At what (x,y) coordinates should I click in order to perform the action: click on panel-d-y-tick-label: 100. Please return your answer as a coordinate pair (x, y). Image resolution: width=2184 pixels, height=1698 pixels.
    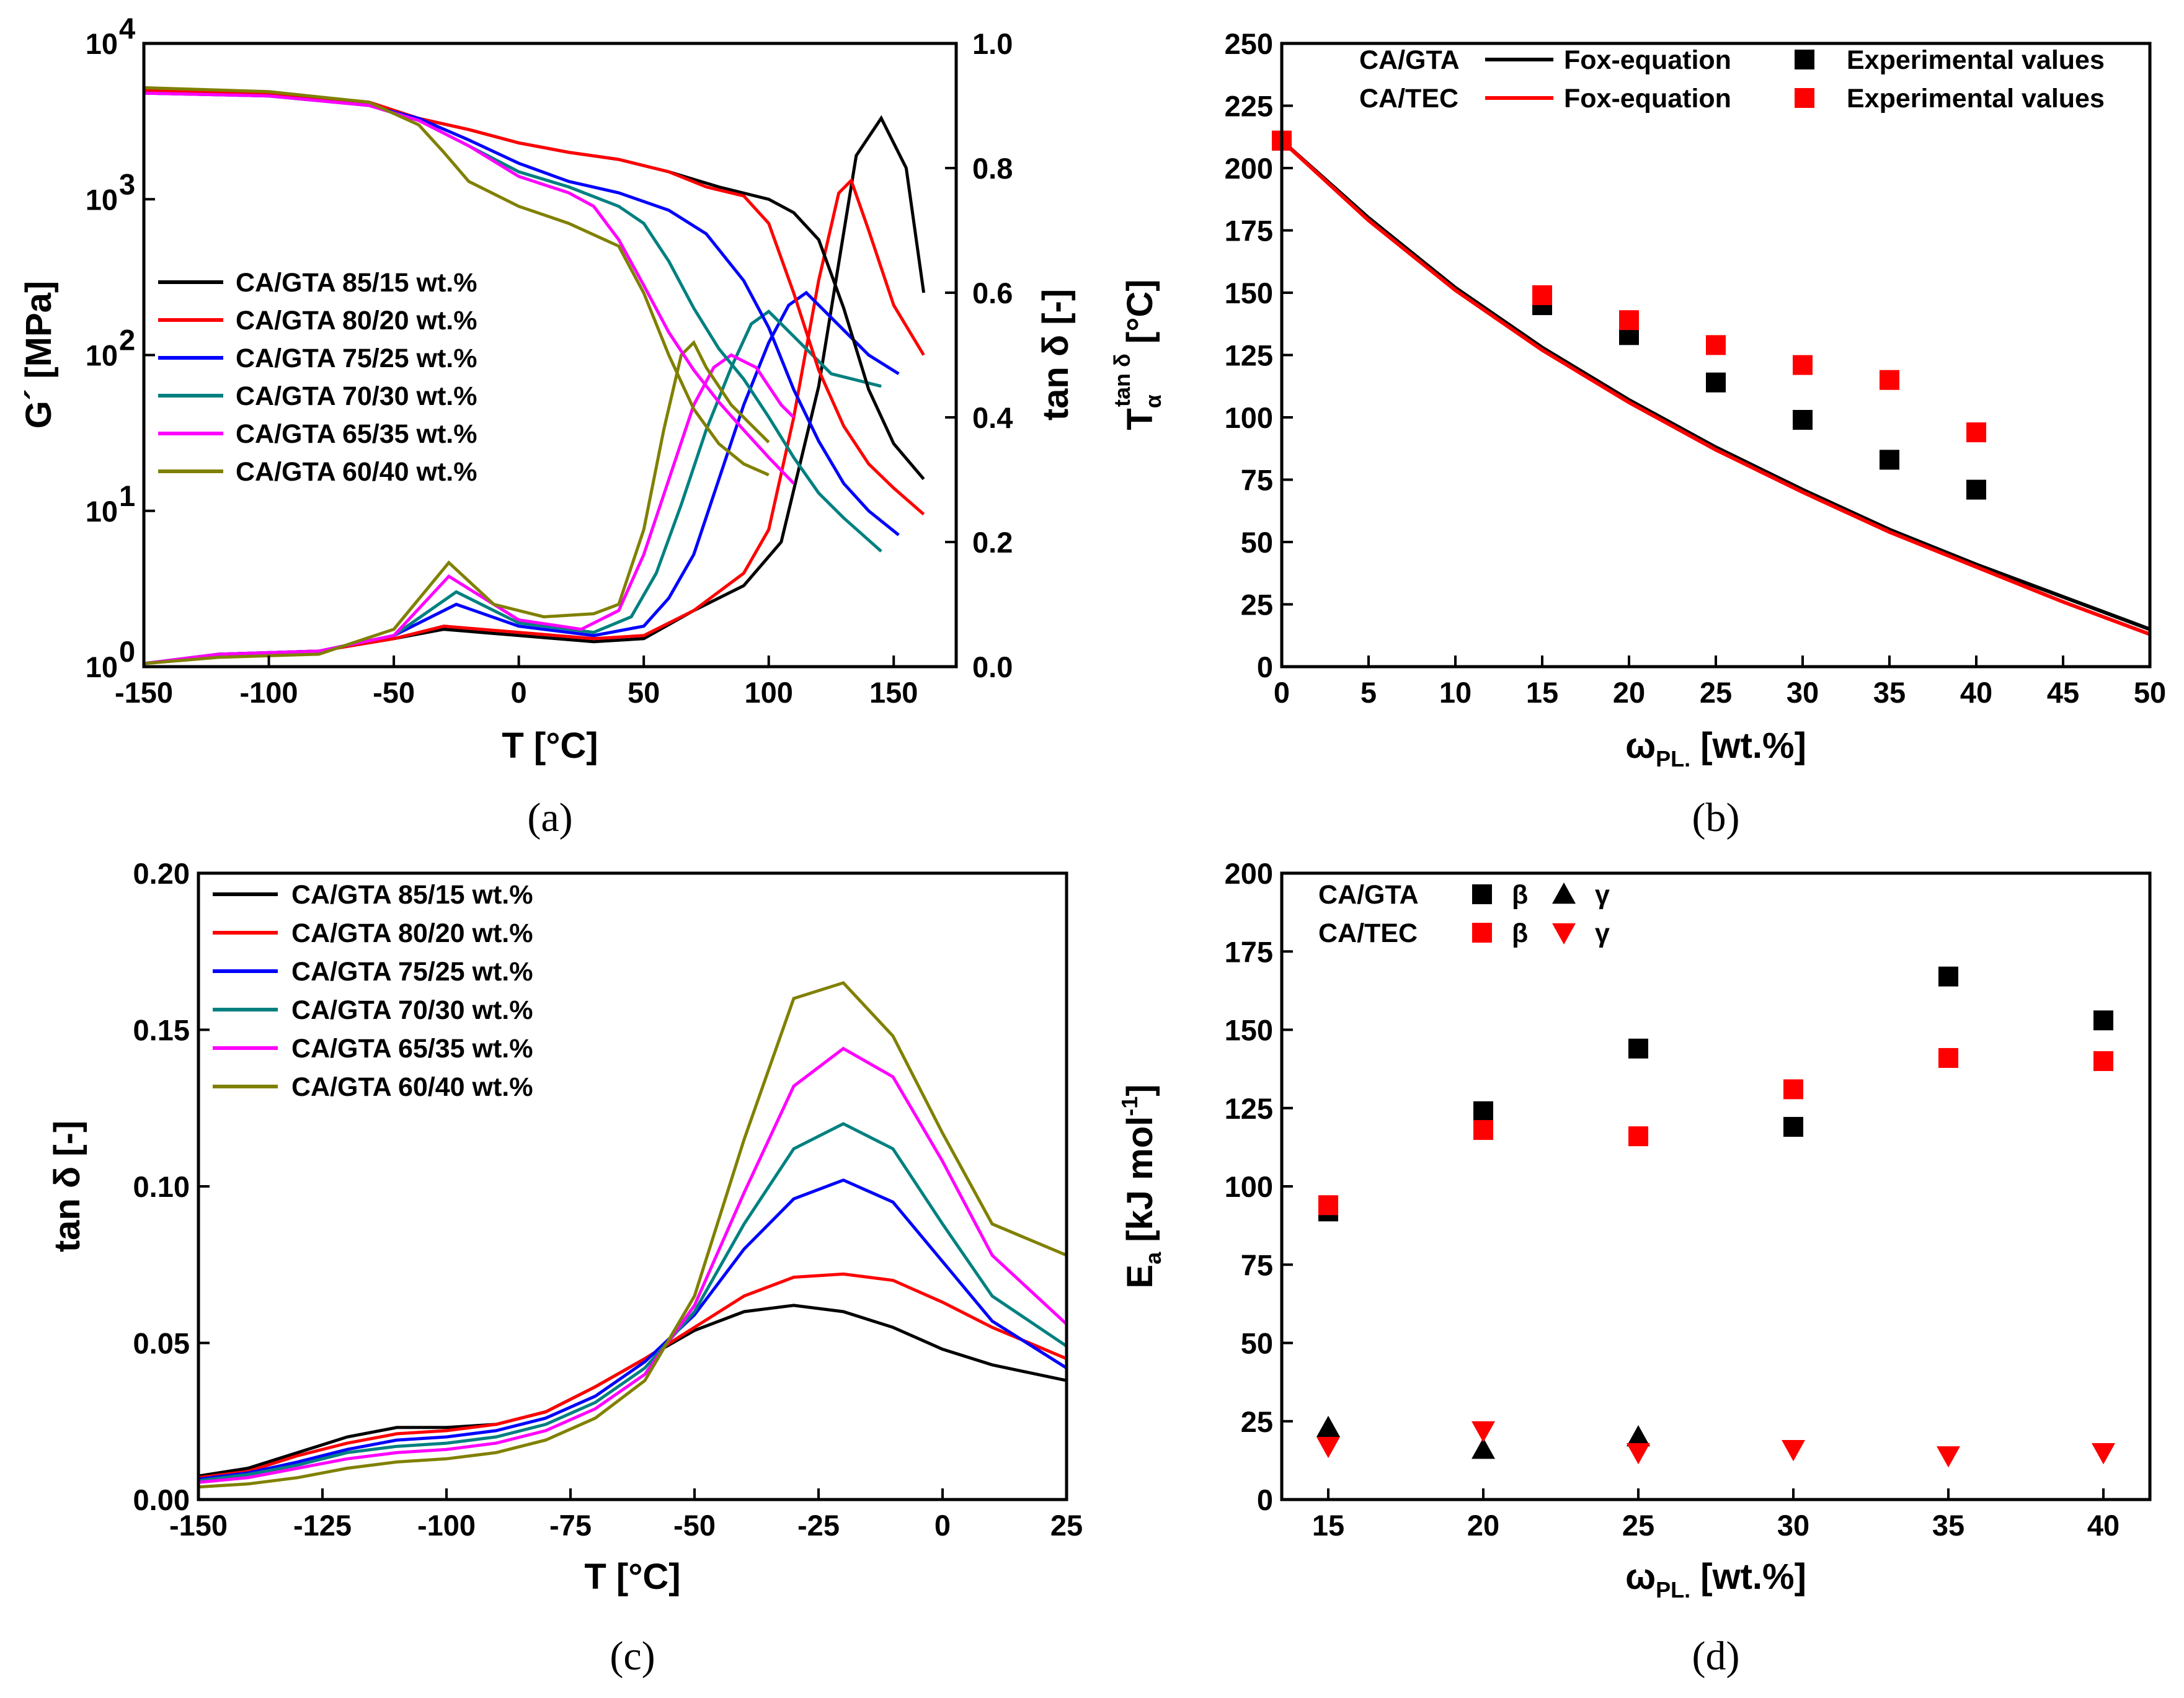
    Looking at the image, I should click on (1249, 1186).